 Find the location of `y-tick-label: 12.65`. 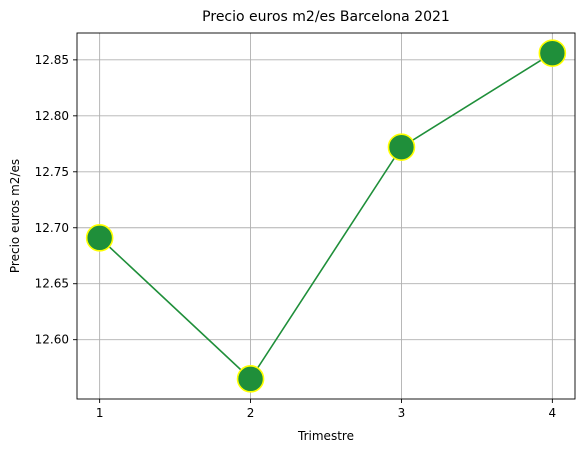

y-tick-label: 12.65 is located at coordinates (52, 284).